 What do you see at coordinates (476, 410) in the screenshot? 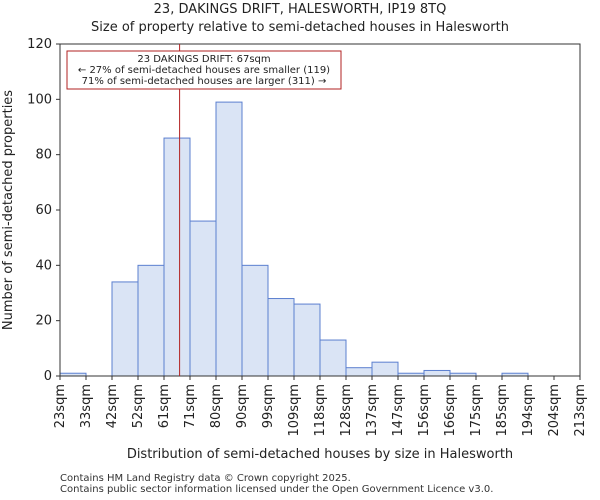
I see `x-tick-label: 175sqm` at bounding box center [476, 410].